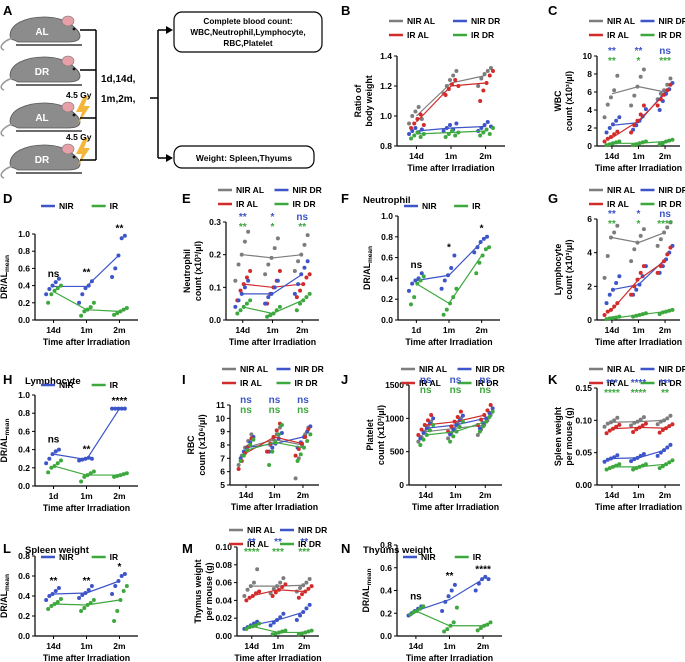 The height and width of the screenshot is (662, 685). I want to click on x-tick-label: 2m, so click(483, 646).